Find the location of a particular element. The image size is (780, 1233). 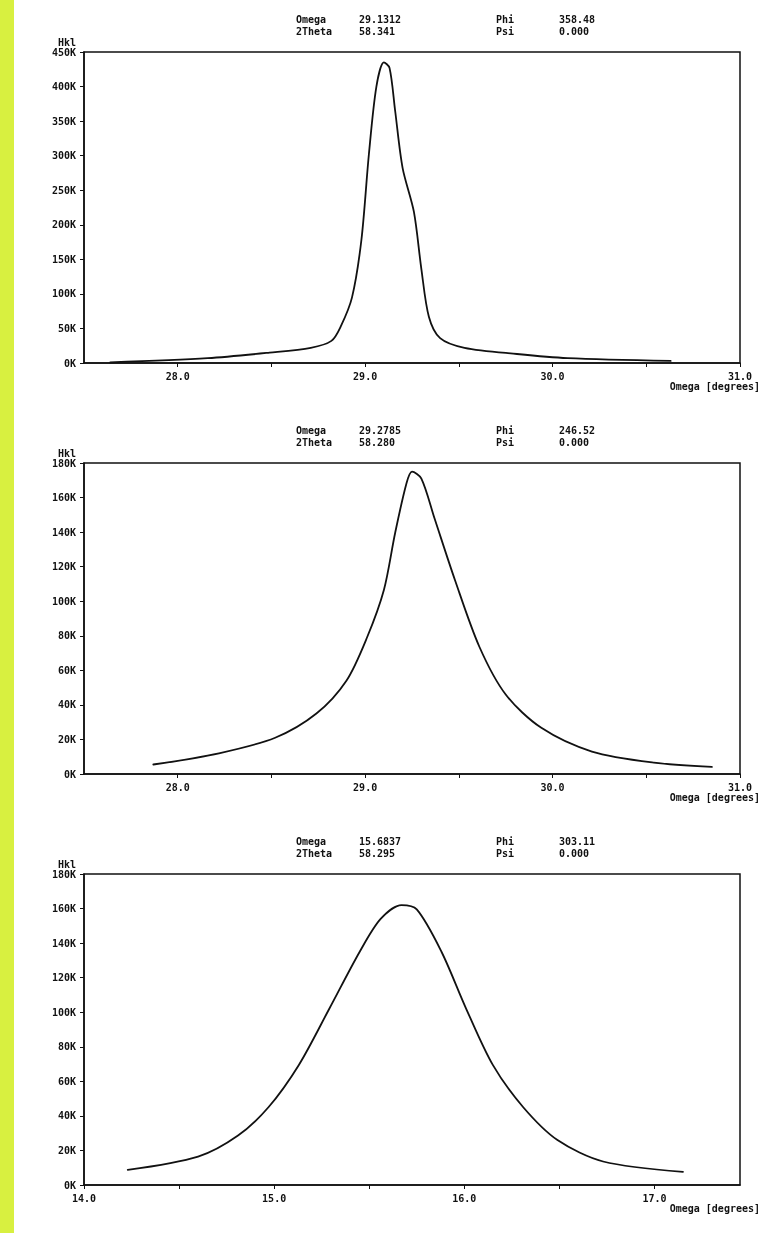

y-tick-label: 250K is located at coordinates (63, 190).